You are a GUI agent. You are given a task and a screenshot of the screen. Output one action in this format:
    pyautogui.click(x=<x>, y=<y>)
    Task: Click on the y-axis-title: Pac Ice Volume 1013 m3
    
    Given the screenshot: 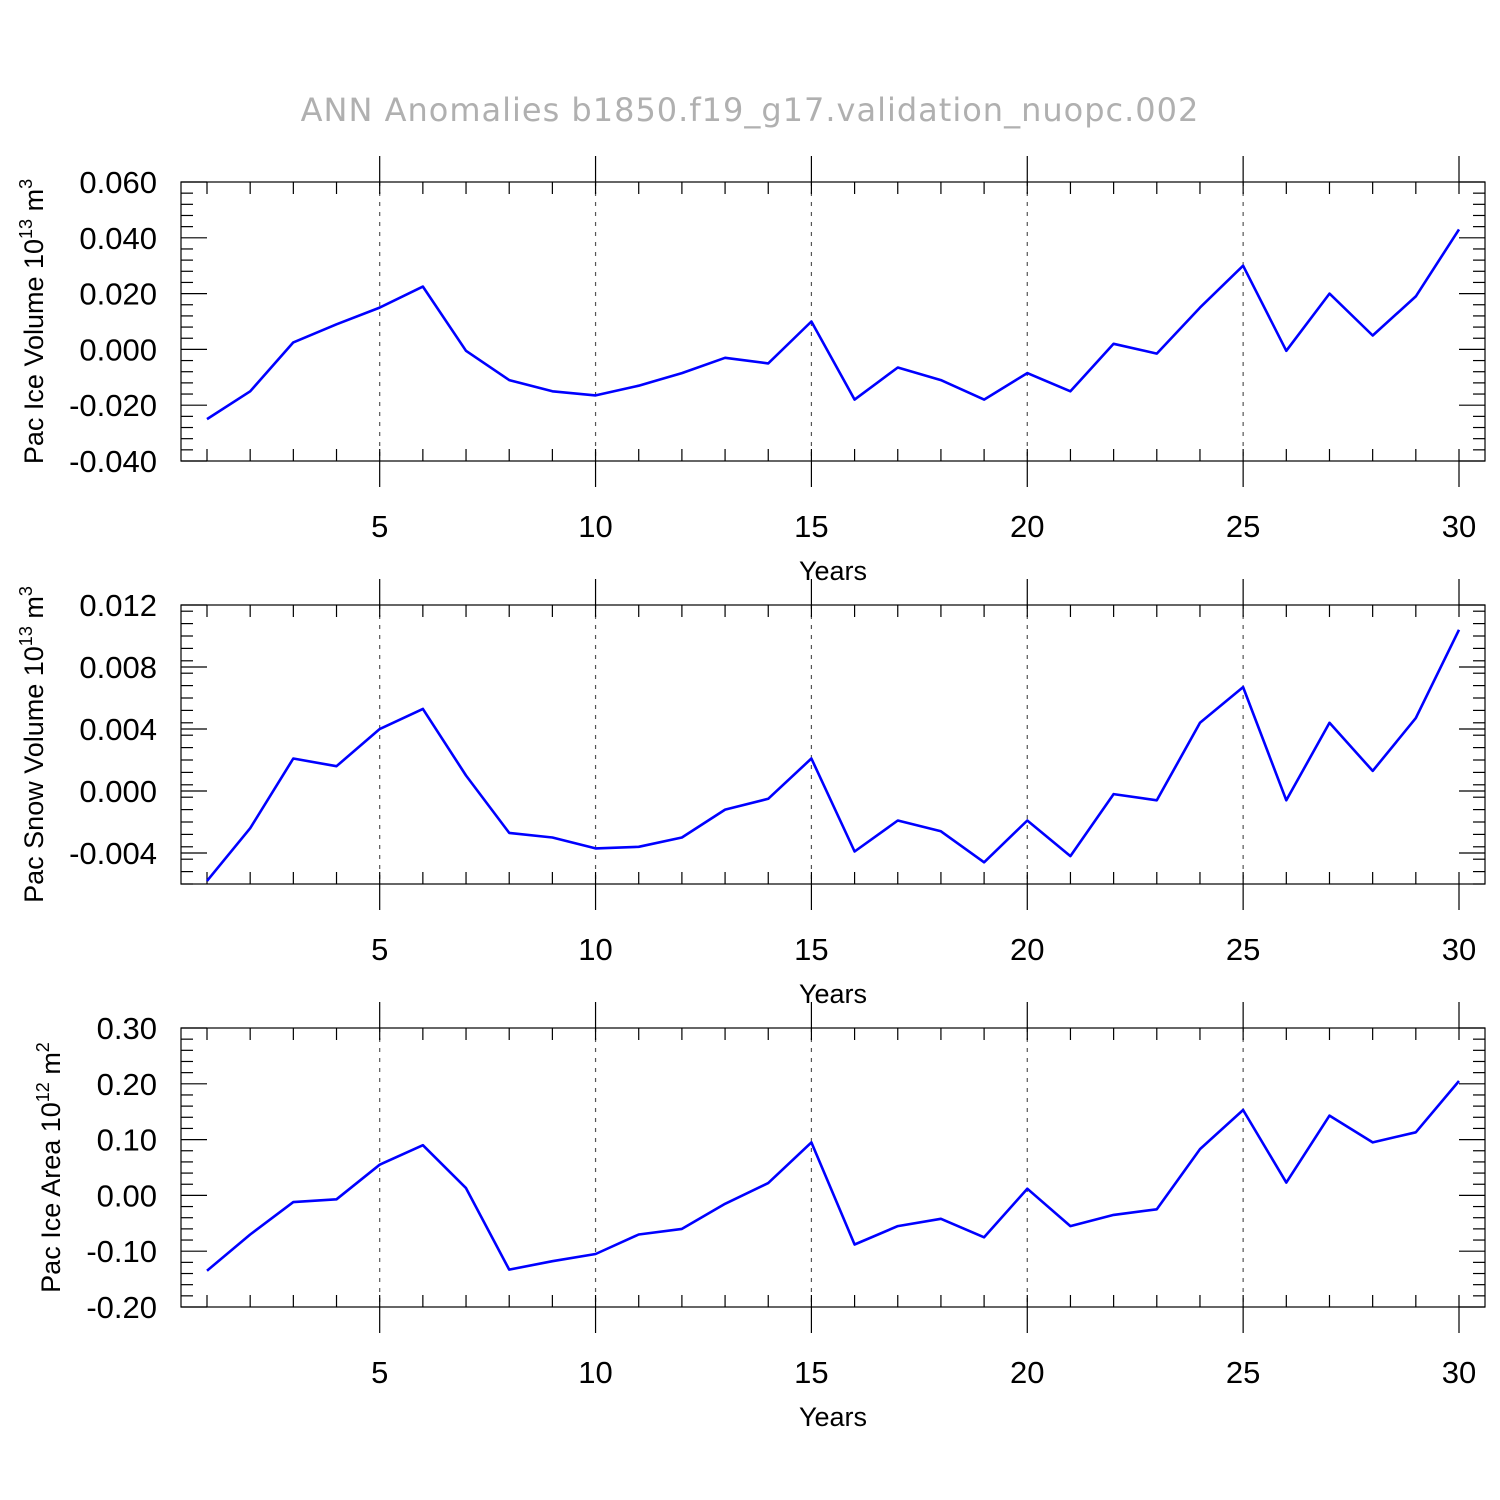 What is the action you would take?
    pyautogui.click(x=32, y=321)
    